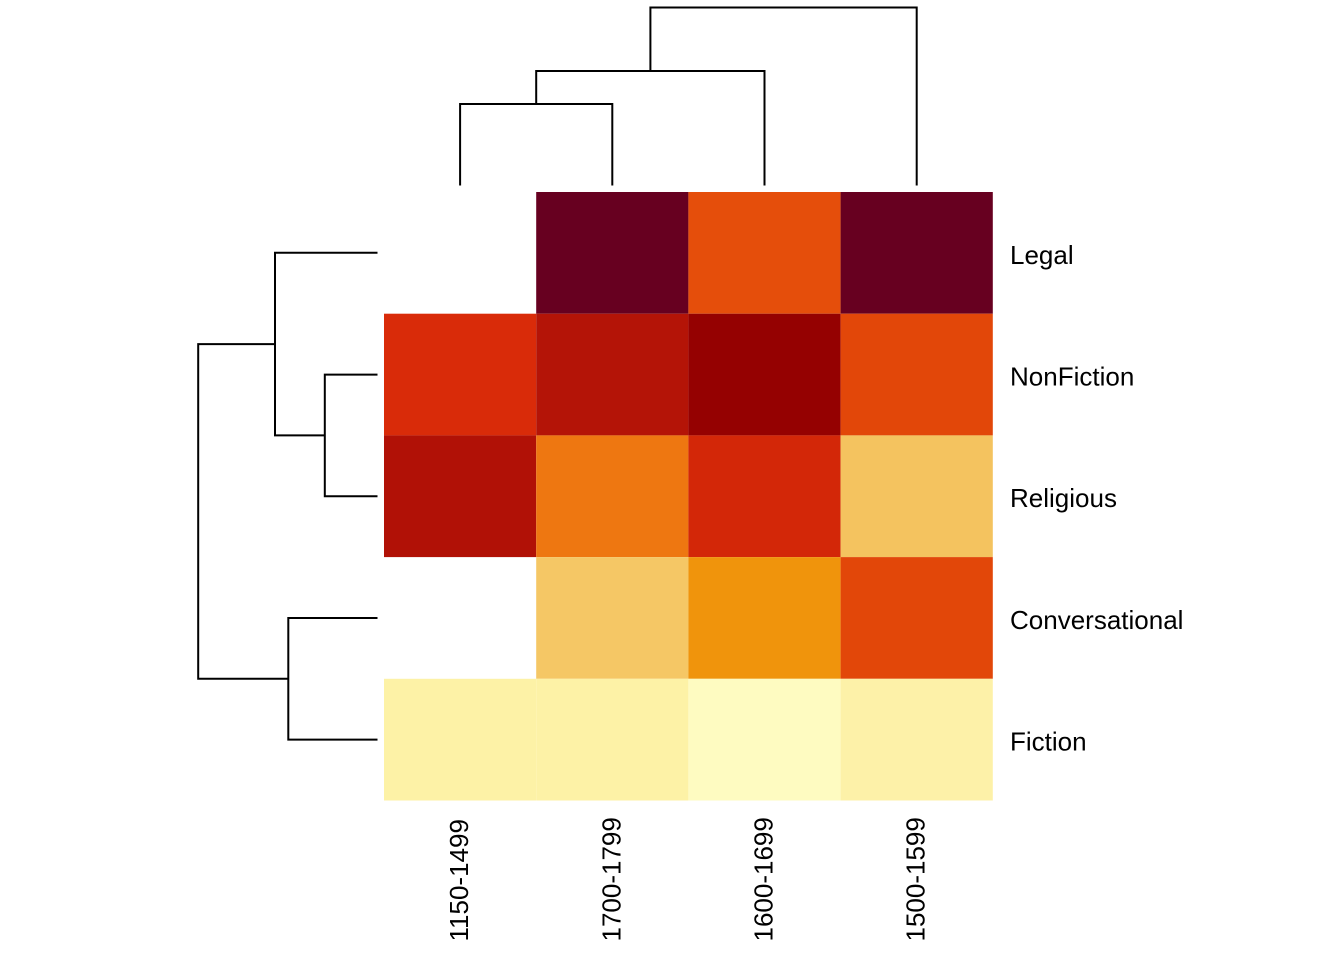  Describe the element at coordinates (459, 880) in the screenshot. I see `svg-text: 1150-1499` at that location.